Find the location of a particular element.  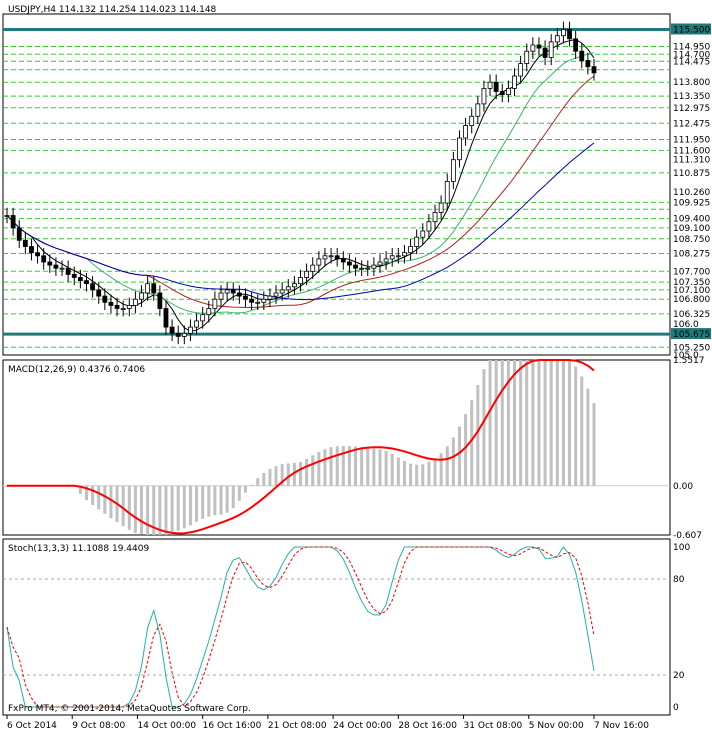

x-tick-label: 16 Oct 16:00 is located at coordinates (232, 726).